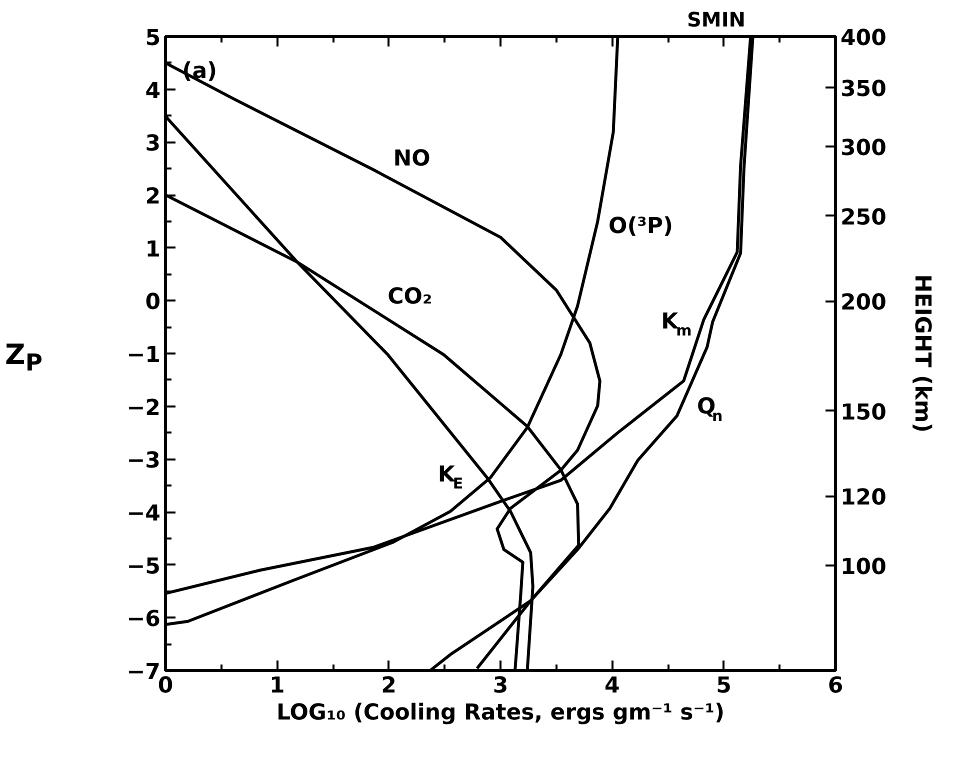 The height and width of the screenshot is (780, 972). I want to click on x-tick-label: 1, so click(277, 686).